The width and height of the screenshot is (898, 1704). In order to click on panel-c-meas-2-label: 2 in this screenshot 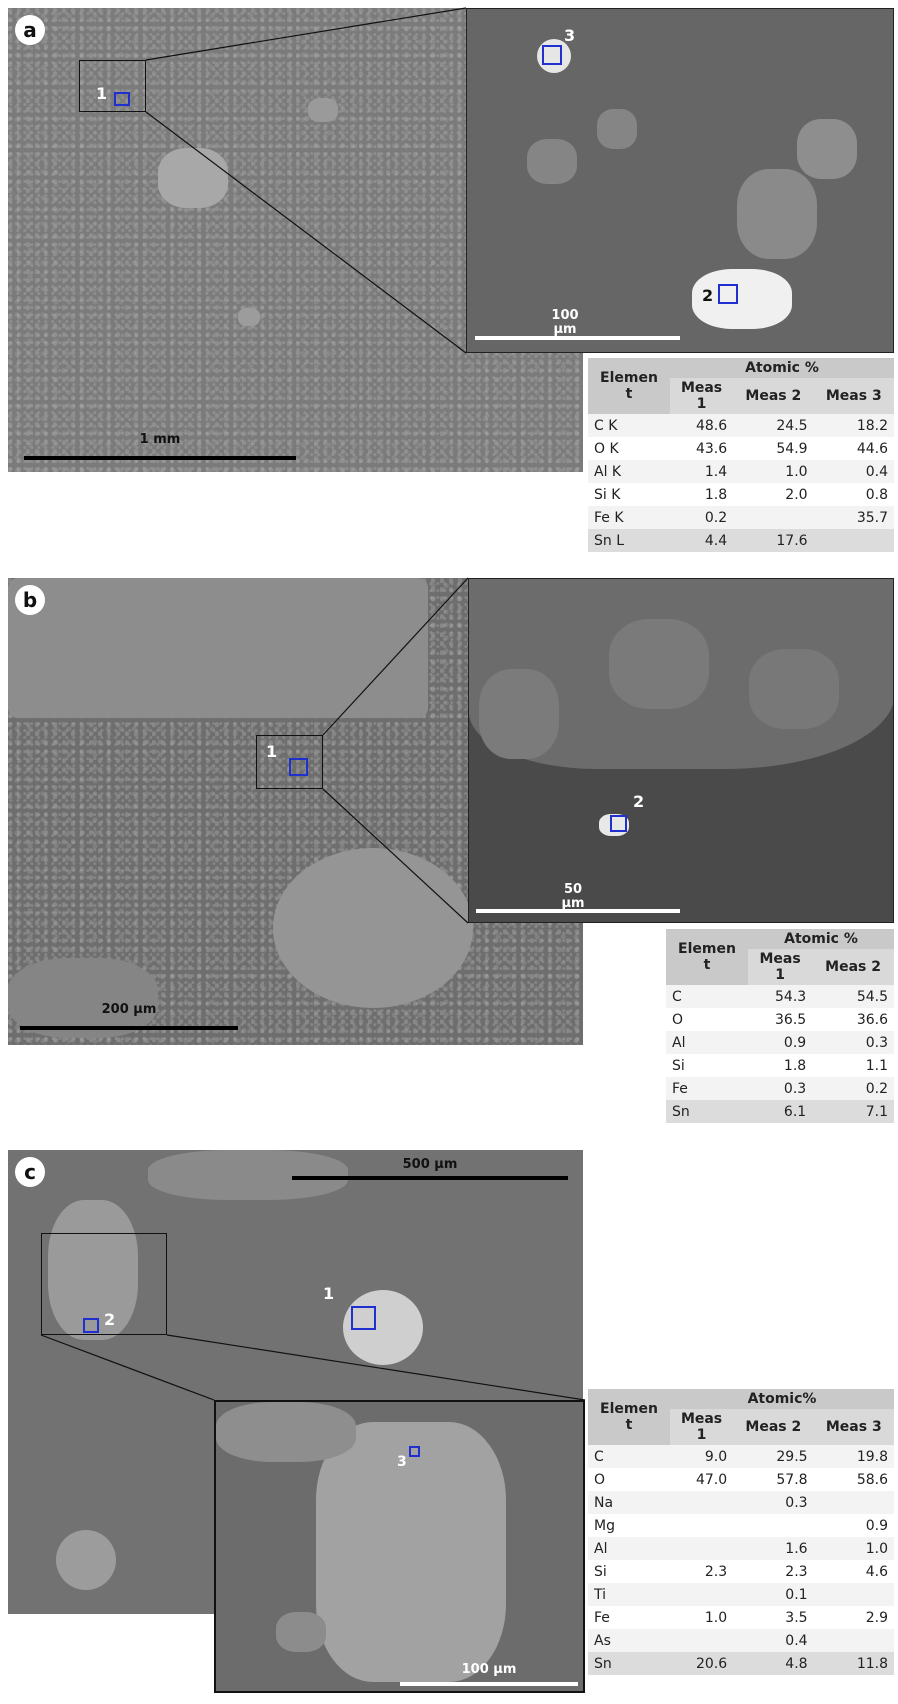, I will do `click(110, 1319)`.